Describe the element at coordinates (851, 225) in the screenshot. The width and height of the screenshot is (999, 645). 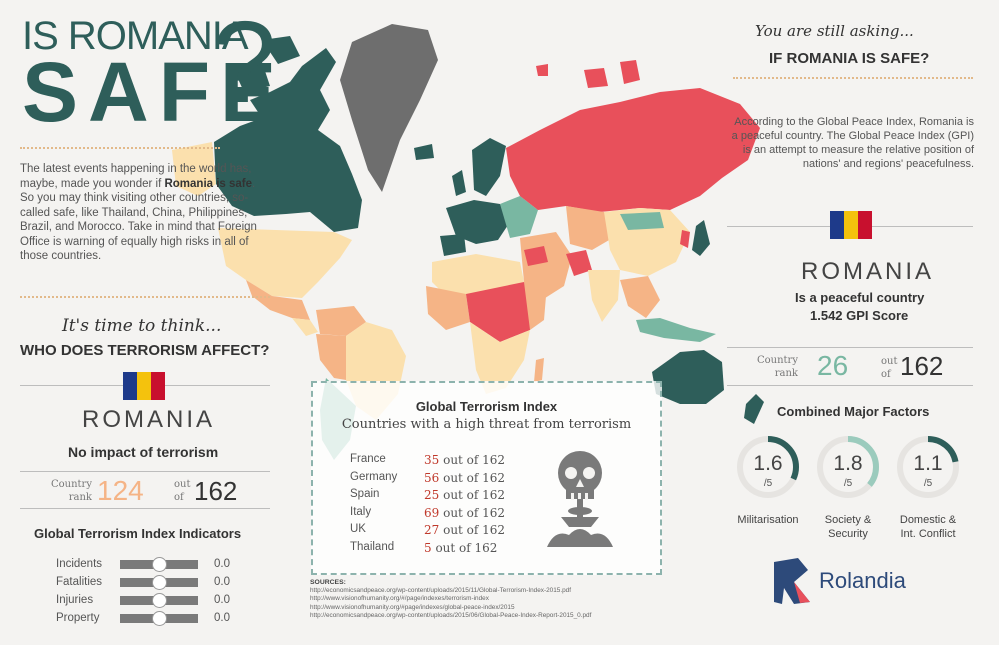
I see `romania-flag-right` at that location.